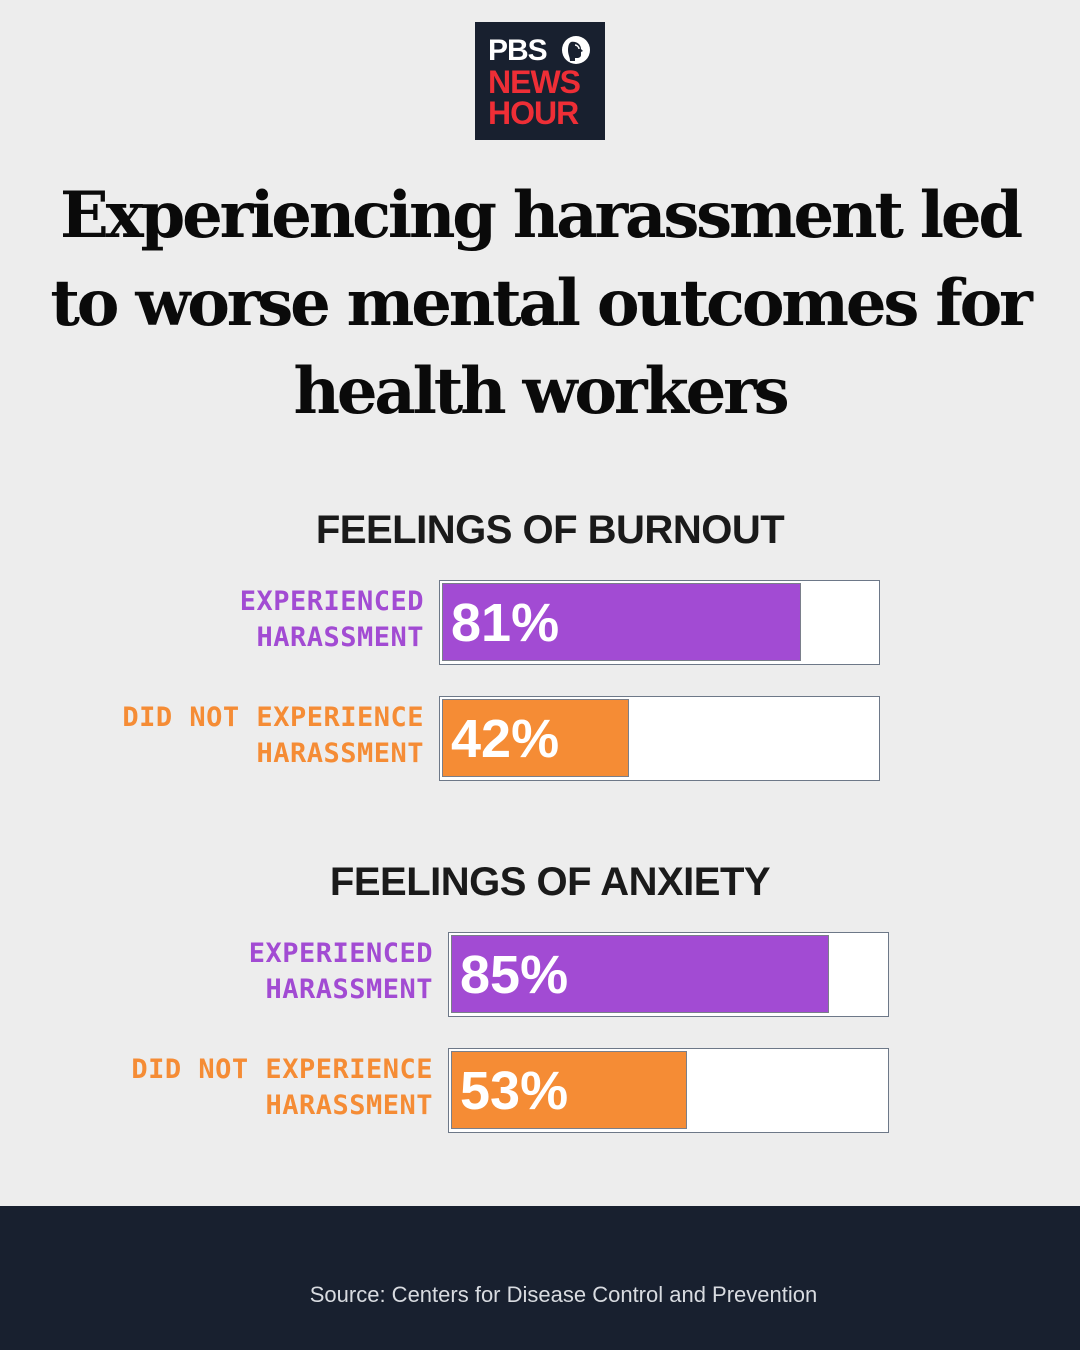 Image resolution: width=1080 pixels, height=1350 pixels. What do you see at coordinates (534, 82) in the screenshot?
I see `logo-line-news: NEWS` at bounding box center [534, 82].